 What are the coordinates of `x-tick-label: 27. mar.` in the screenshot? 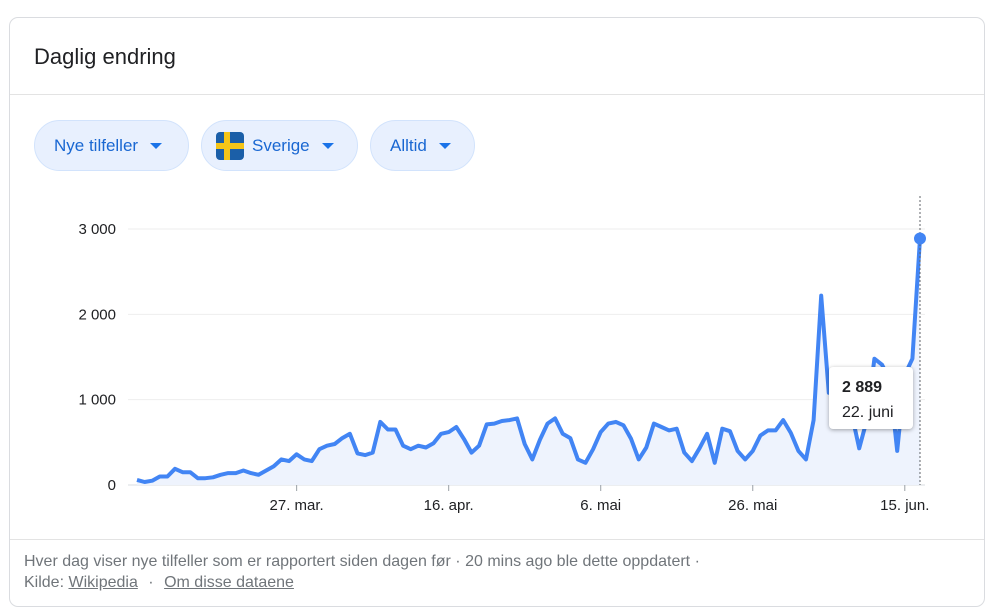 It's located at (297, 505).